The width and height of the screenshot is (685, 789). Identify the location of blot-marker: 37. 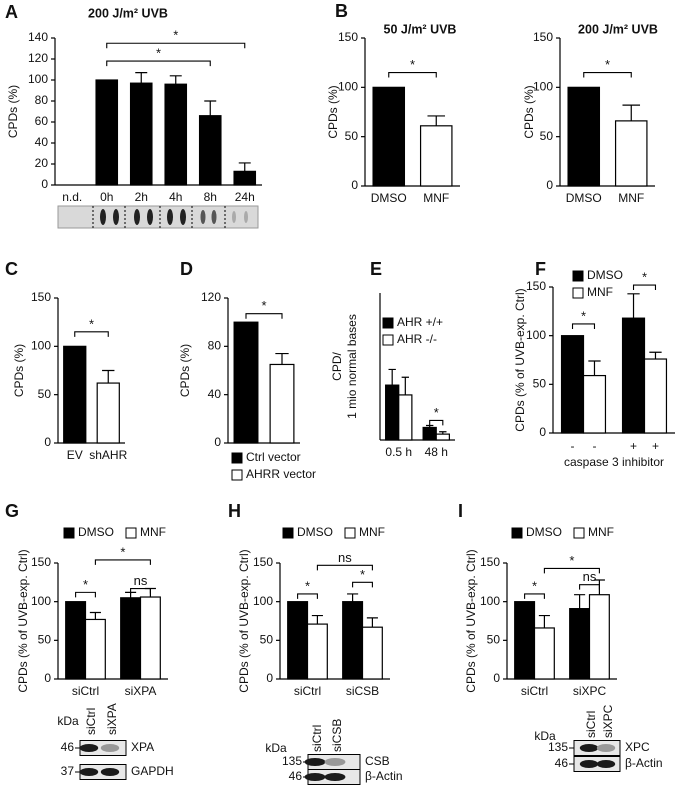
(68, 771).